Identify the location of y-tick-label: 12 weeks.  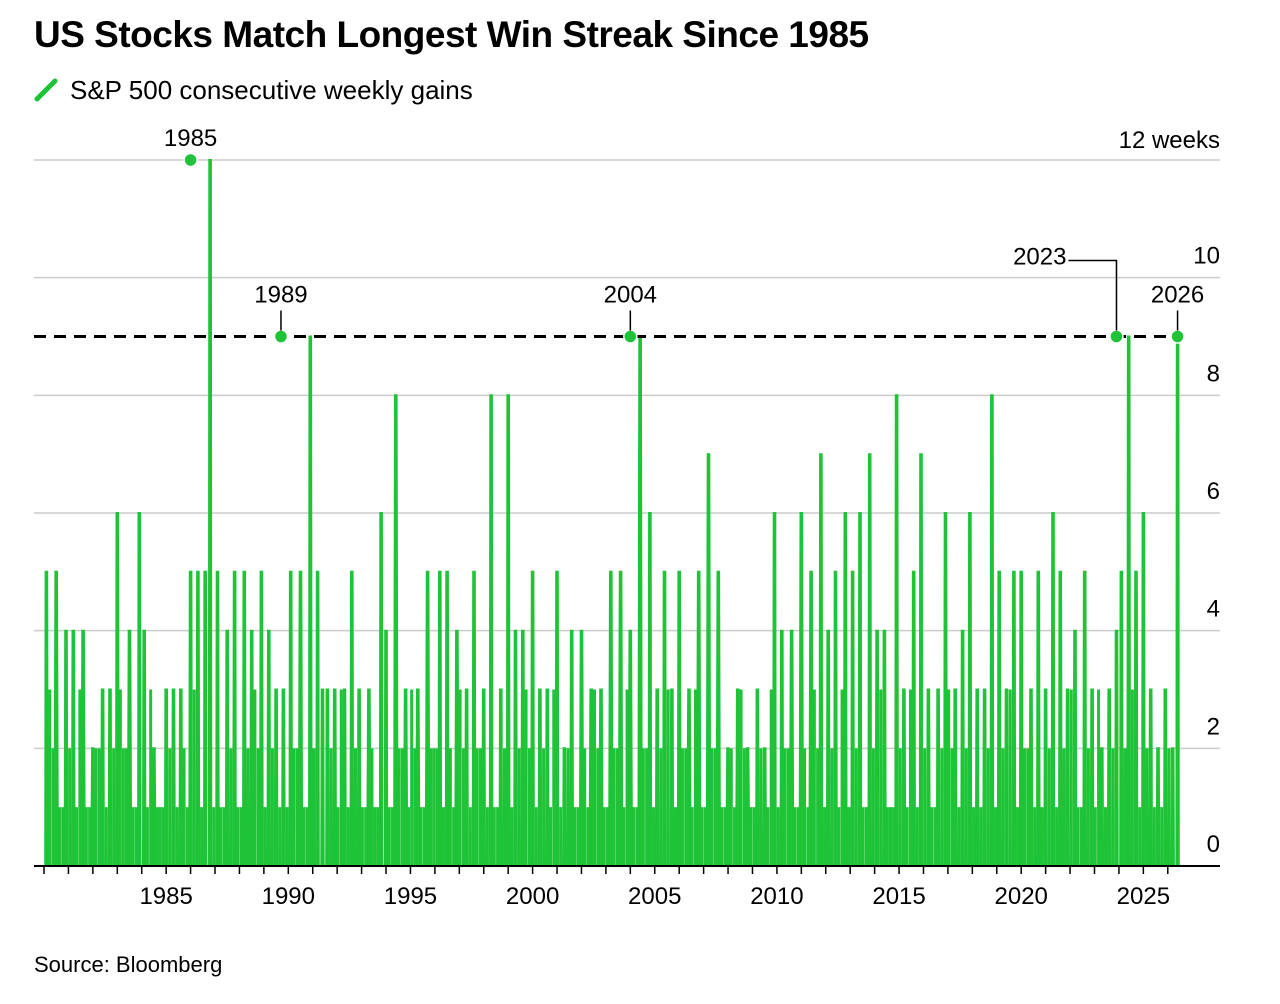
(1169, 140).